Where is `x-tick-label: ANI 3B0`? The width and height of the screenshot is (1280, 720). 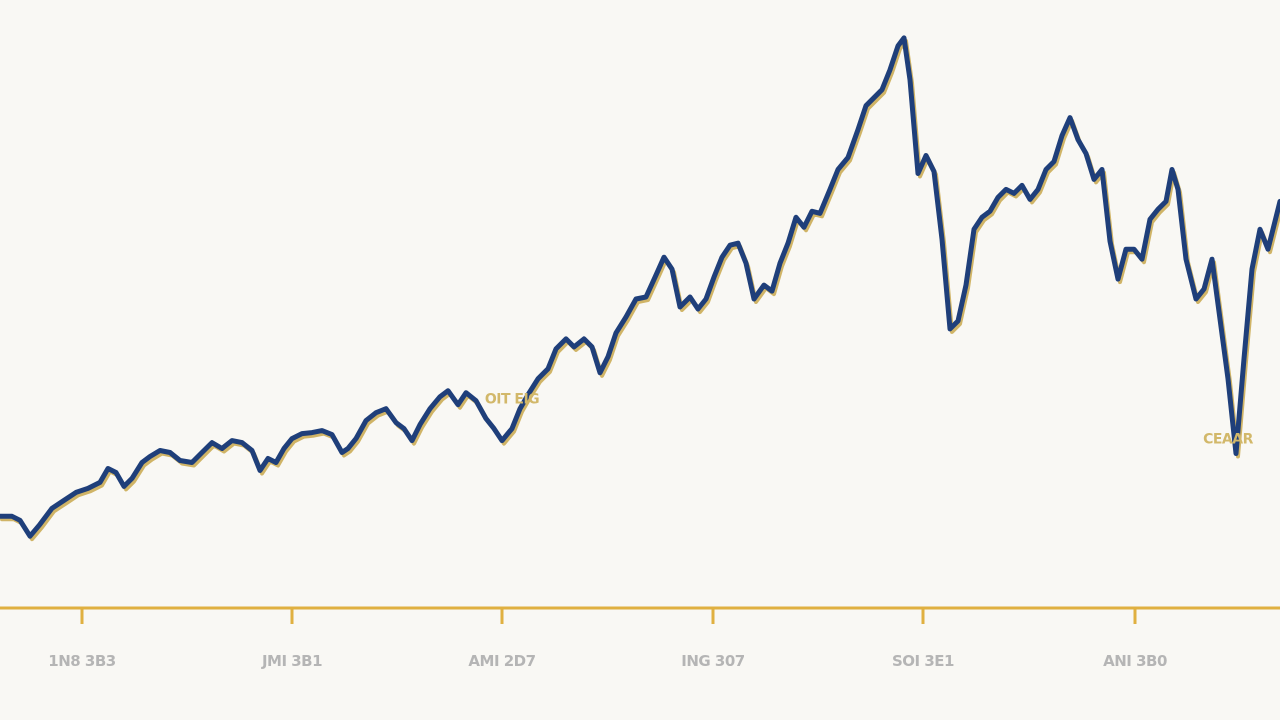 x-tick-label: ANI 3B0 is located at coordinates (1135, 661).